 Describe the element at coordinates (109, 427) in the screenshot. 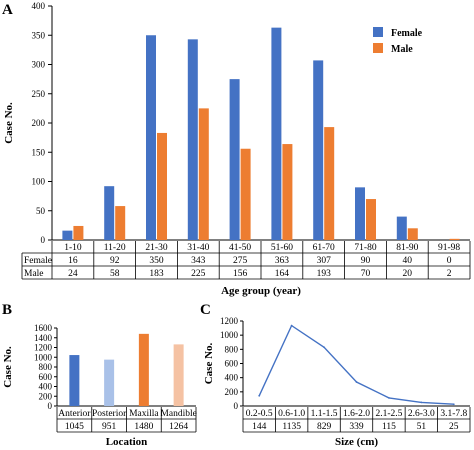

I see `table-cell-value: 951` at that location.